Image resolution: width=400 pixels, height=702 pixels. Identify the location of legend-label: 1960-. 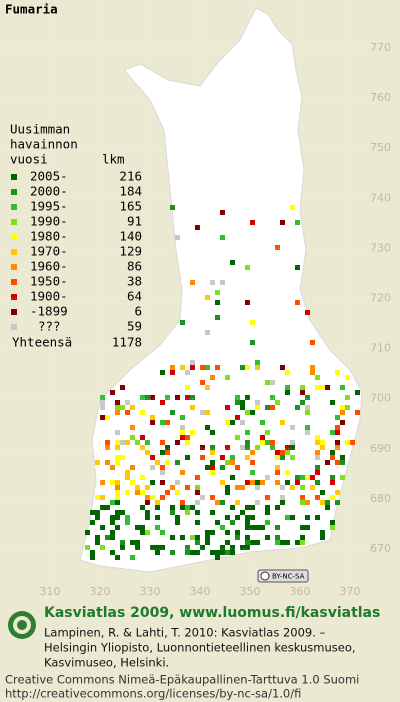
(49, 266).